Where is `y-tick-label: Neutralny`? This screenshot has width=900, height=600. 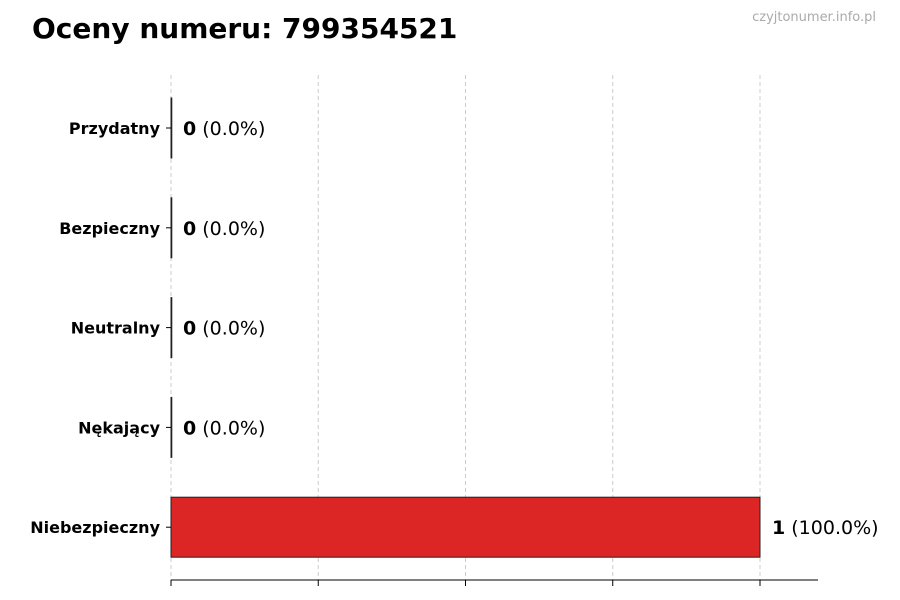
y-tick-label: Neutralny is located at coordinates (116, 328).